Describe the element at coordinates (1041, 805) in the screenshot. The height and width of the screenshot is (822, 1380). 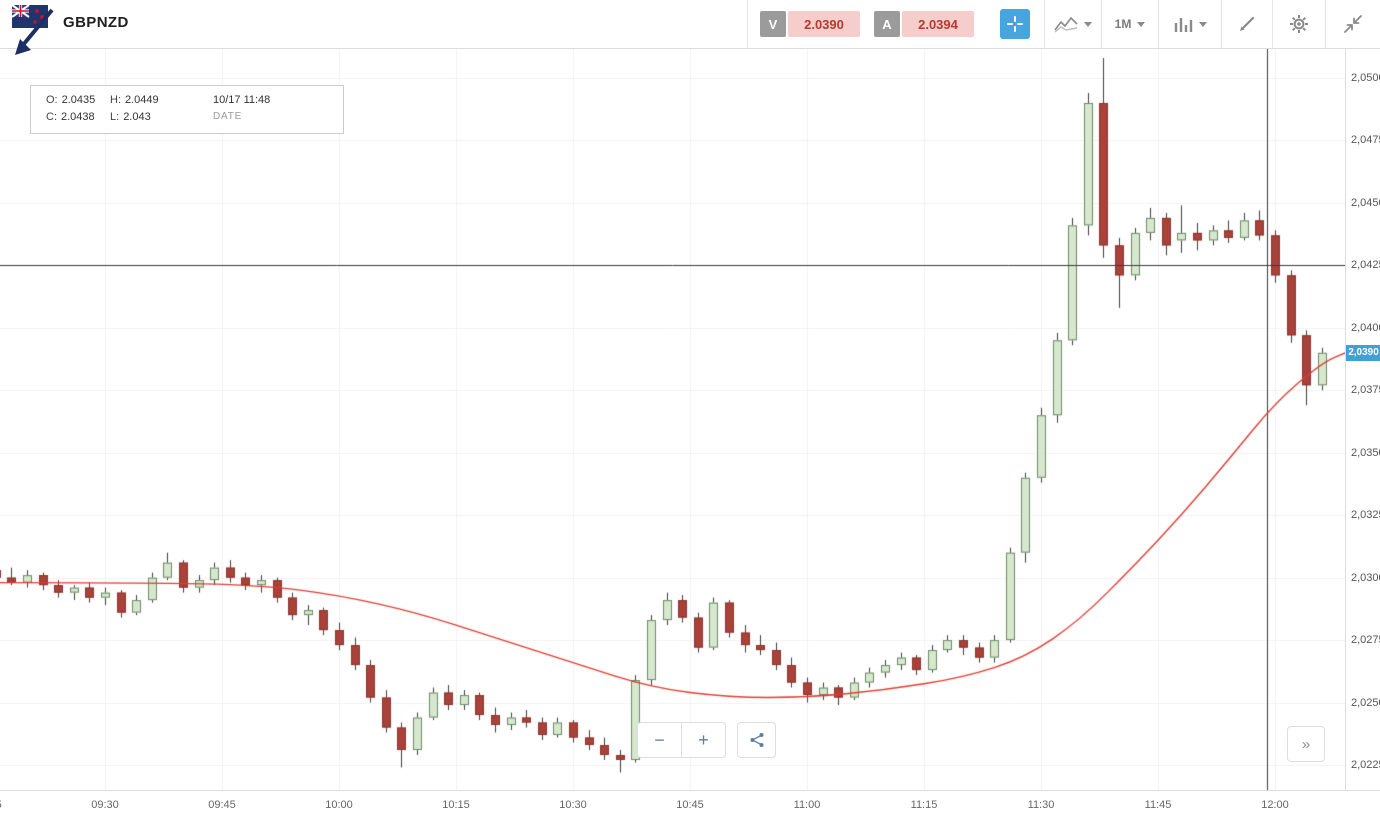
I see `time-axis-label: 11:30` at that location.